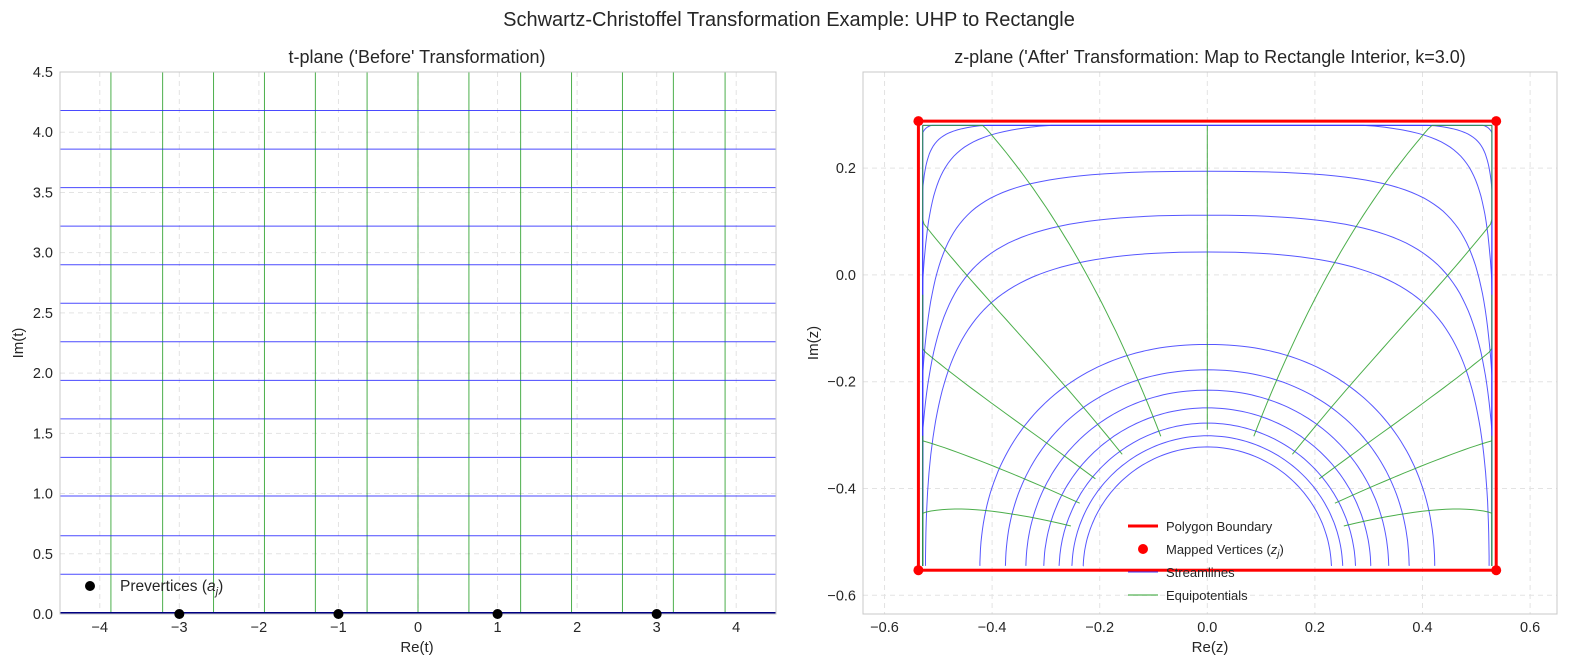  Describe the element at coordinates (171, 588) in the screenshot. I see `t-plane-legend-label: Prevertices (aj)` at that location.